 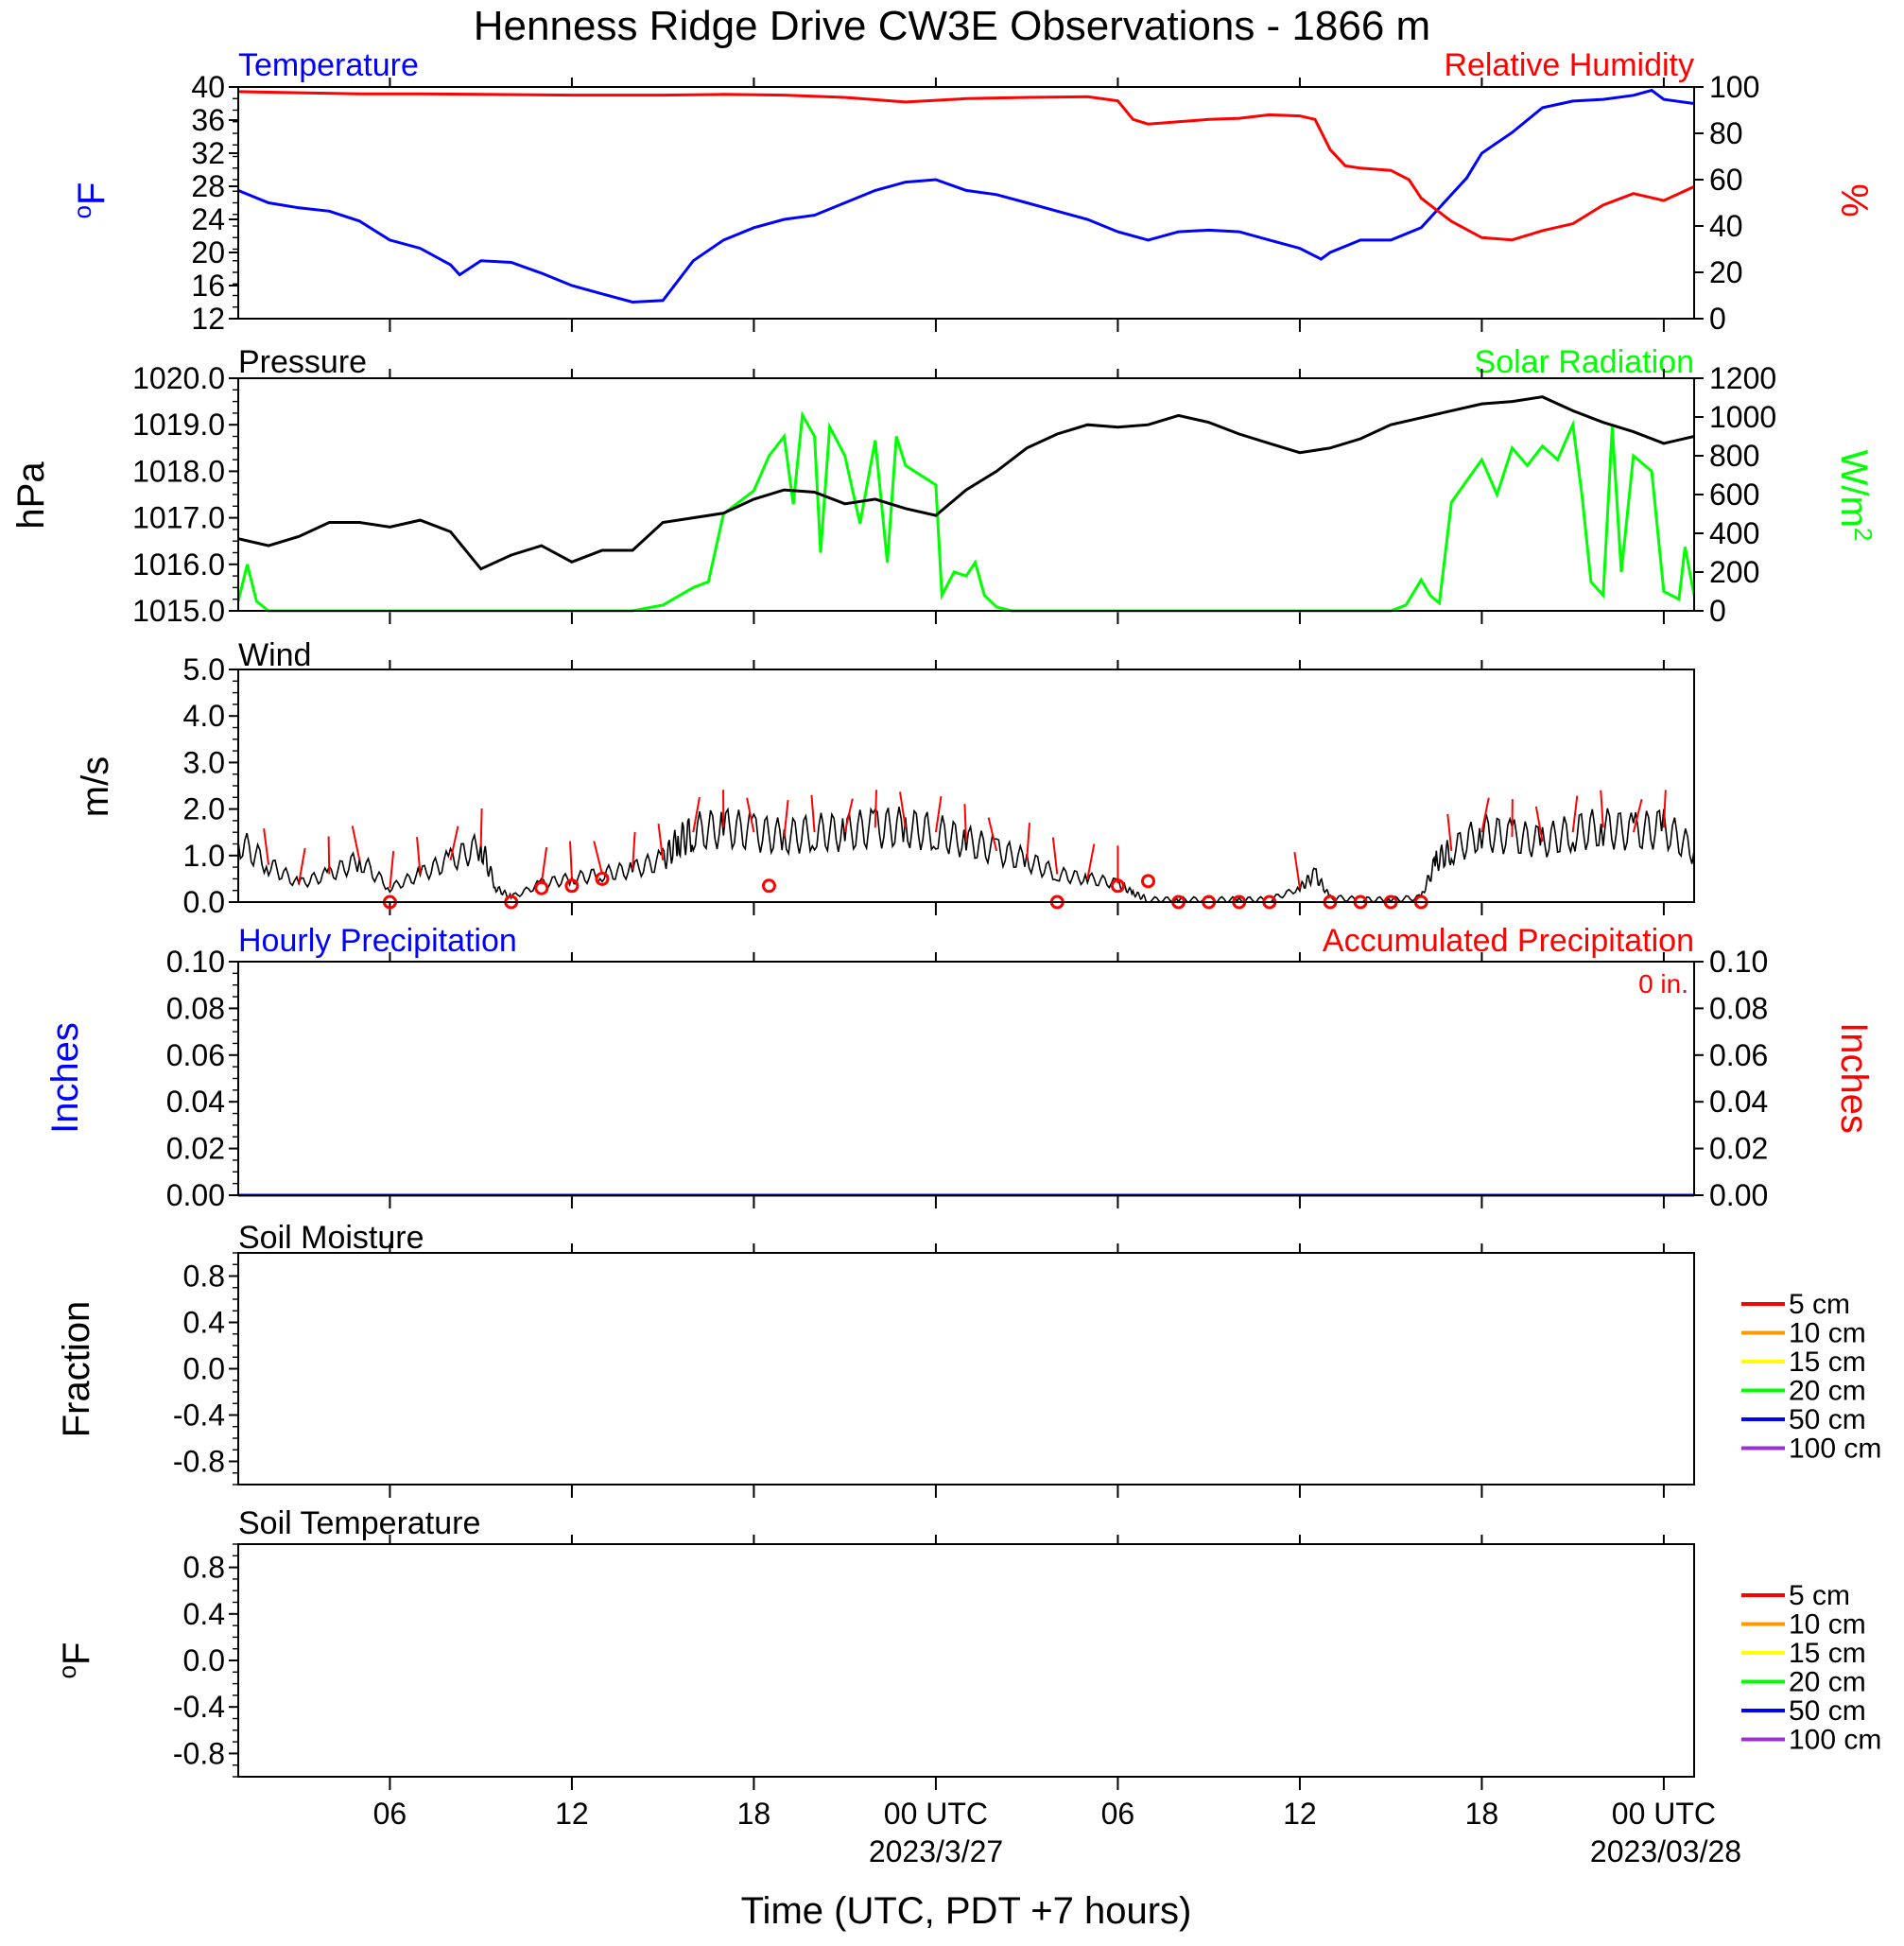 I want to click on y-tick-label: 1016.0, so click(x=178, y=564).